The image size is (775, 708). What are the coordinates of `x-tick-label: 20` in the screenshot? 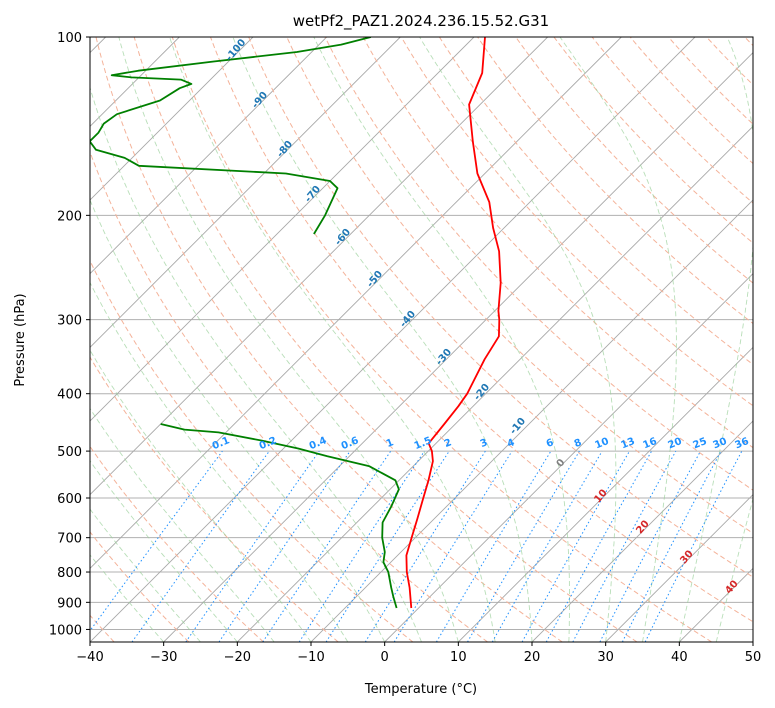 It's located at (532, 657).